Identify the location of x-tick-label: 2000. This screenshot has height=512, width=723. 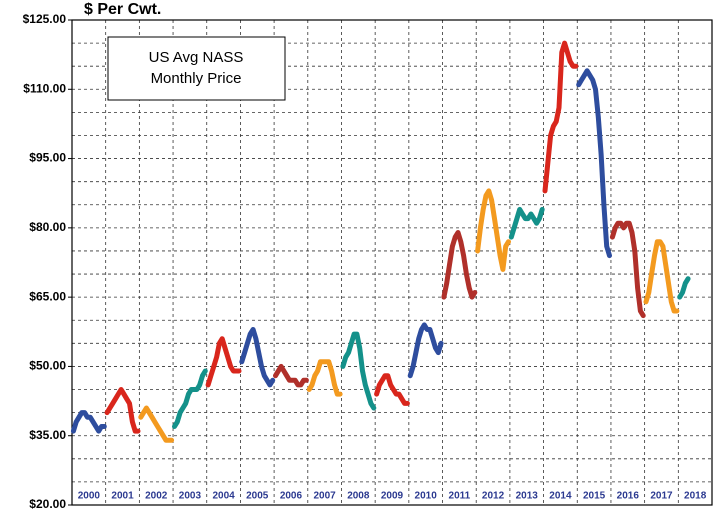
(89, 496).